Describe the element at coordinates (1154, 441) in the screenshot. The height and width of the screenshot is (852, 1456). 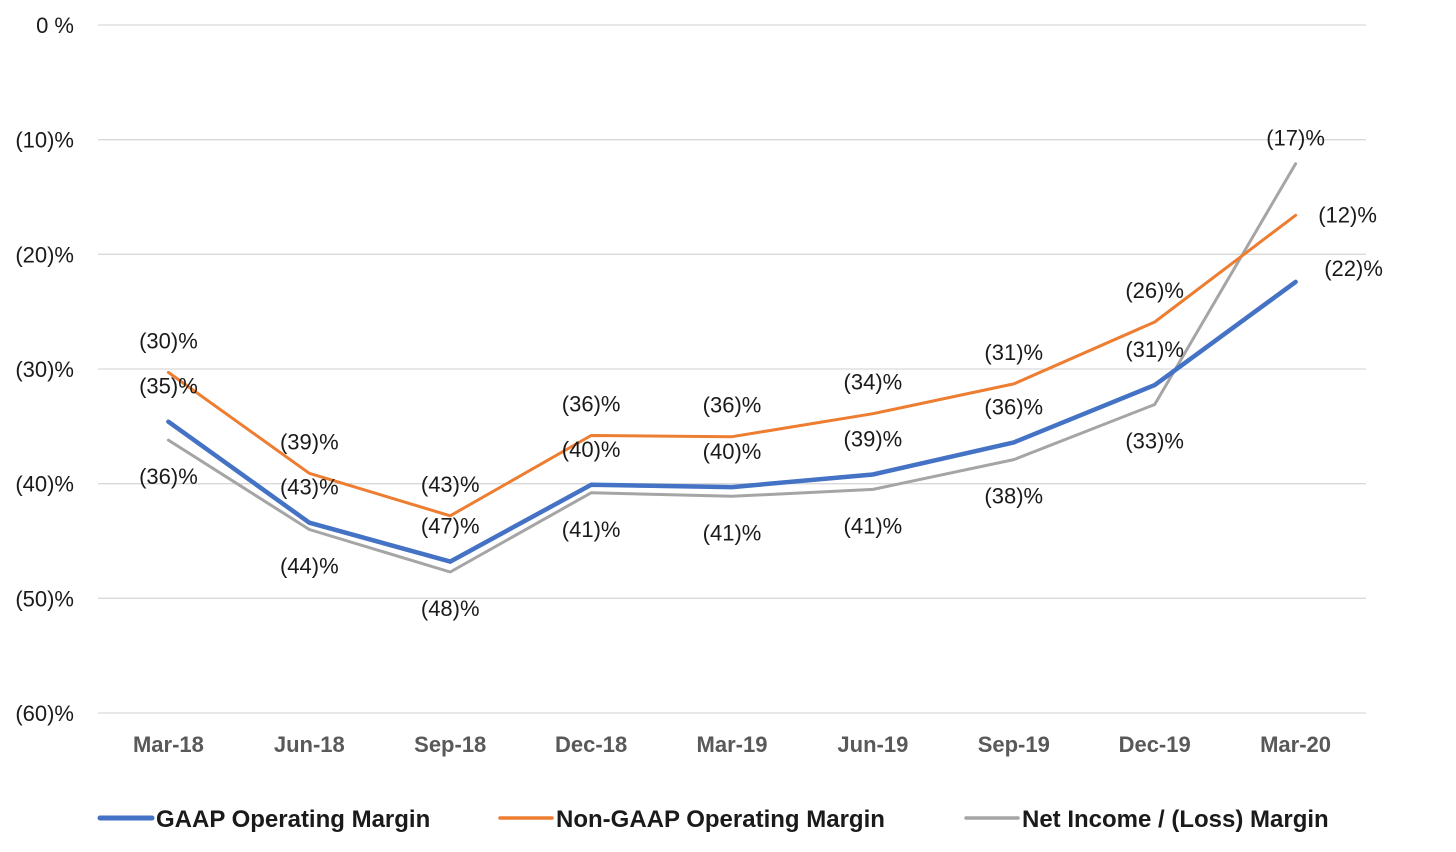
I see `data-label-series-2: (33)%` at that location.